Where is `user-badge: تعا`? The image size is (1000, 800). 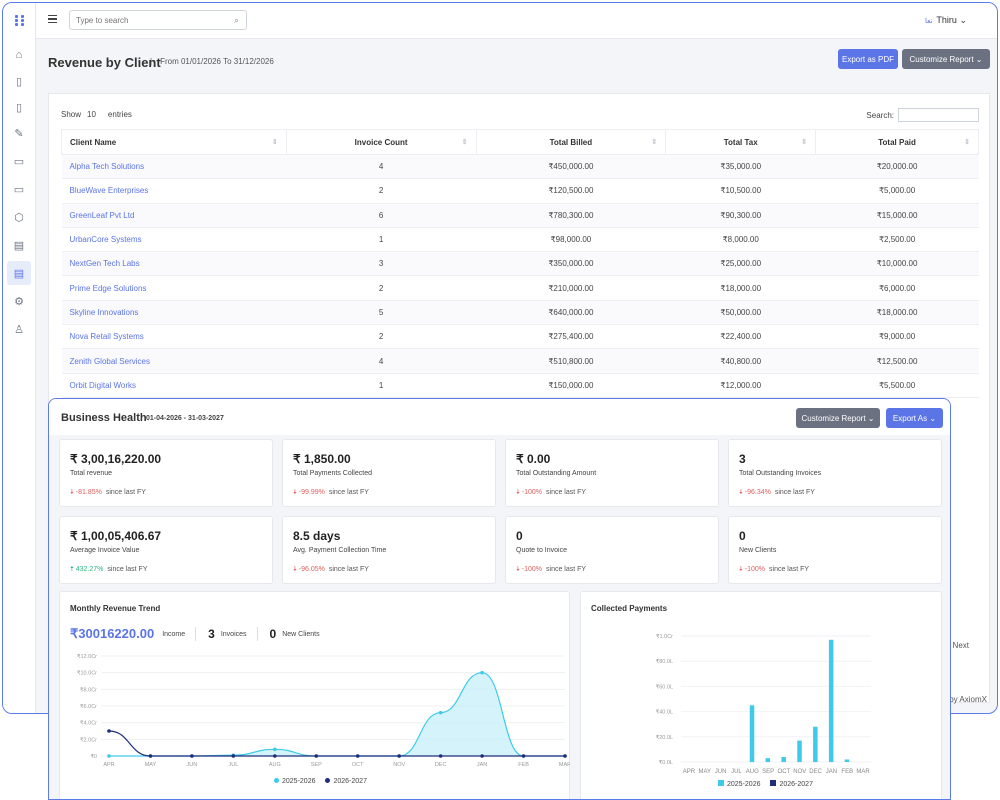 user-badge: تعا is located at coordinates (928, 21).